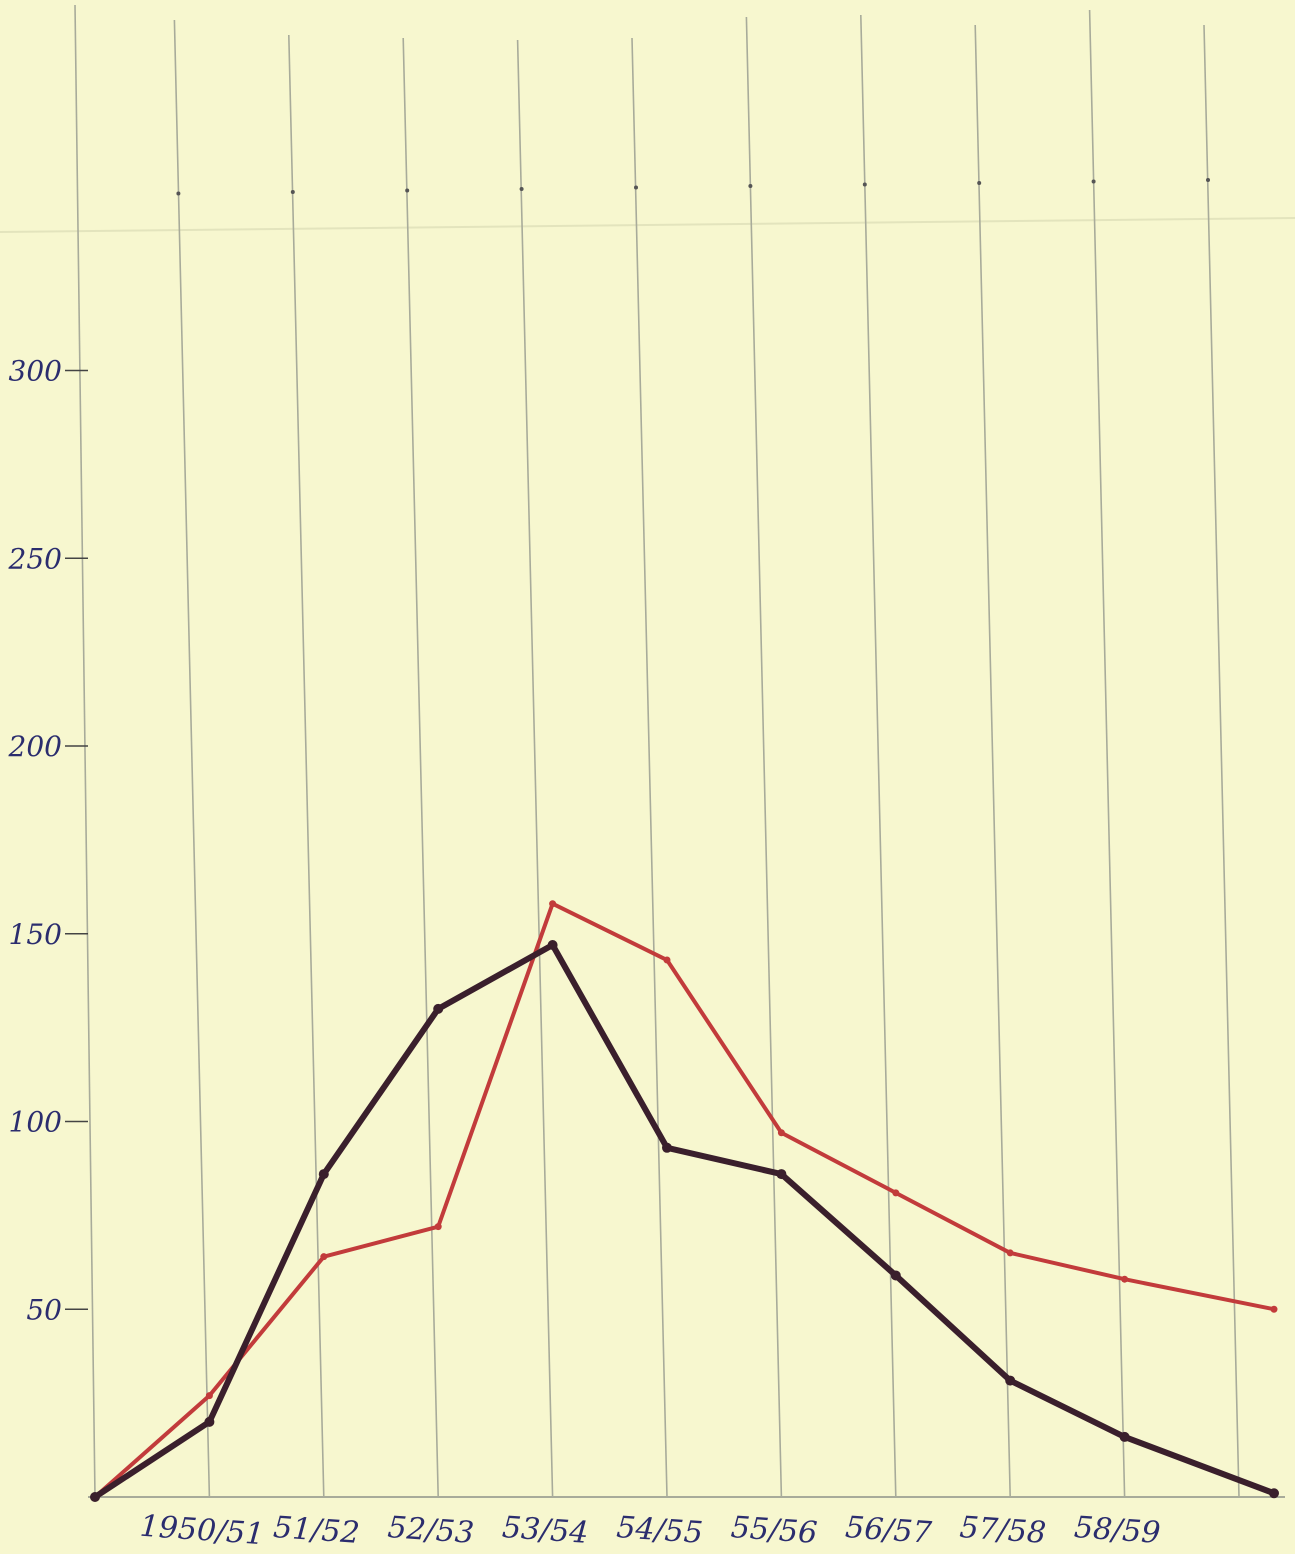 The height and width of the screenshot is (1554, 1295). What do you see at coordinates (1003, 1530) in the screenshot?
I see `x-tick-label-8: 57/58` at bounding box center [1003, 1530].